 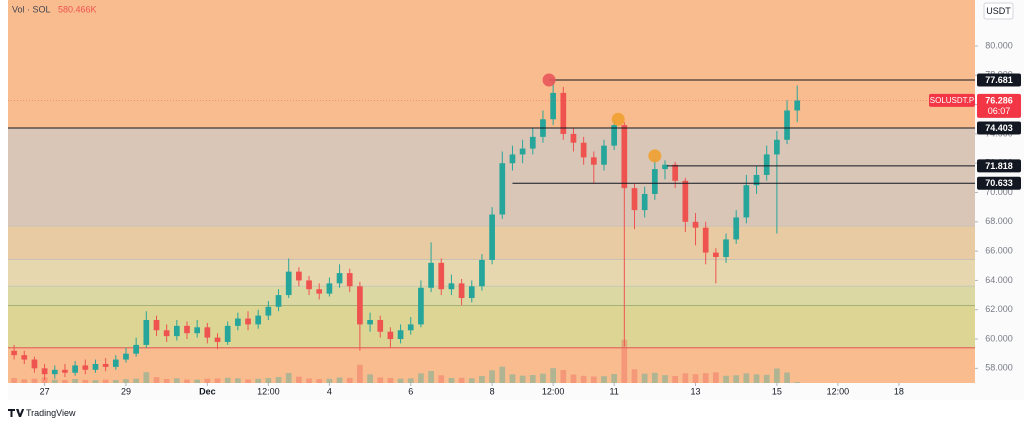 I want to click on level-label: 74.403, so click(x=999, y=128).